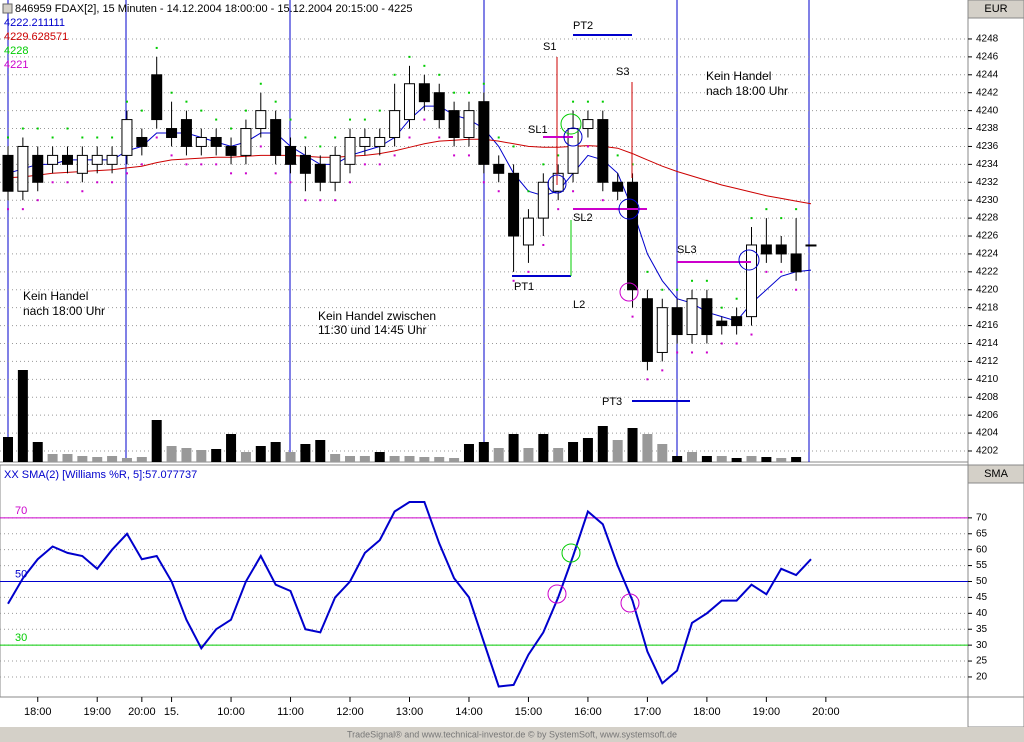  Describe the element at coordinates (583, 218) in the screenshot. I see `annotation: SL2` at that location.